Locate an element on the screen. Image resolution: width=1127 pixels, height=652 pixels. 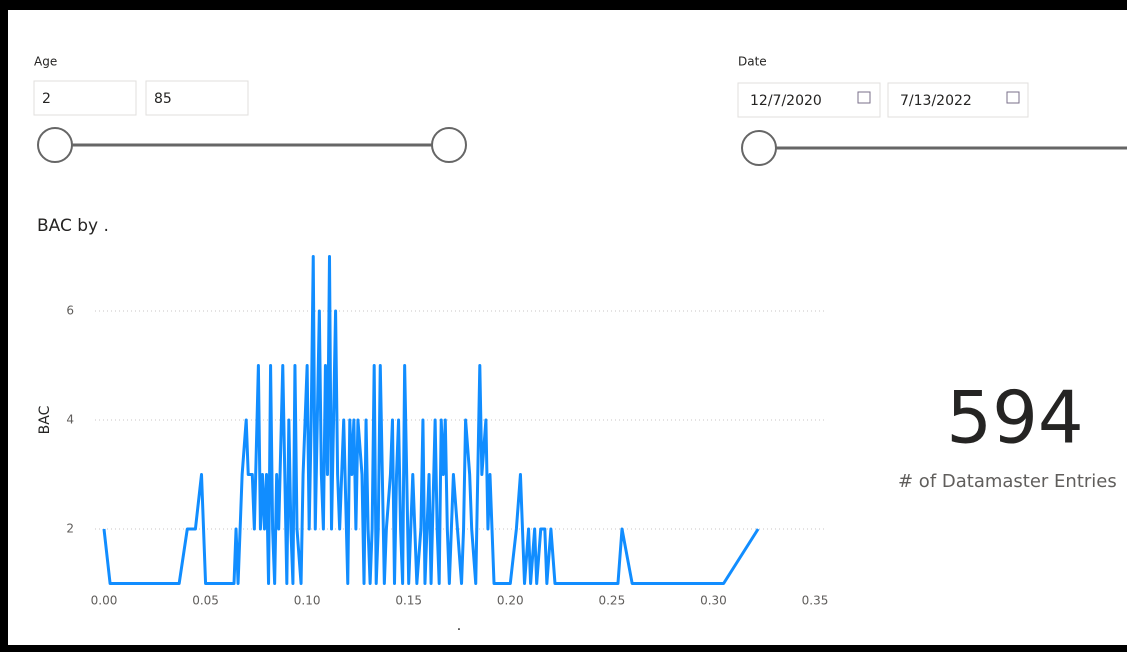
min-value: 2 is located at coordinates (46, 99).